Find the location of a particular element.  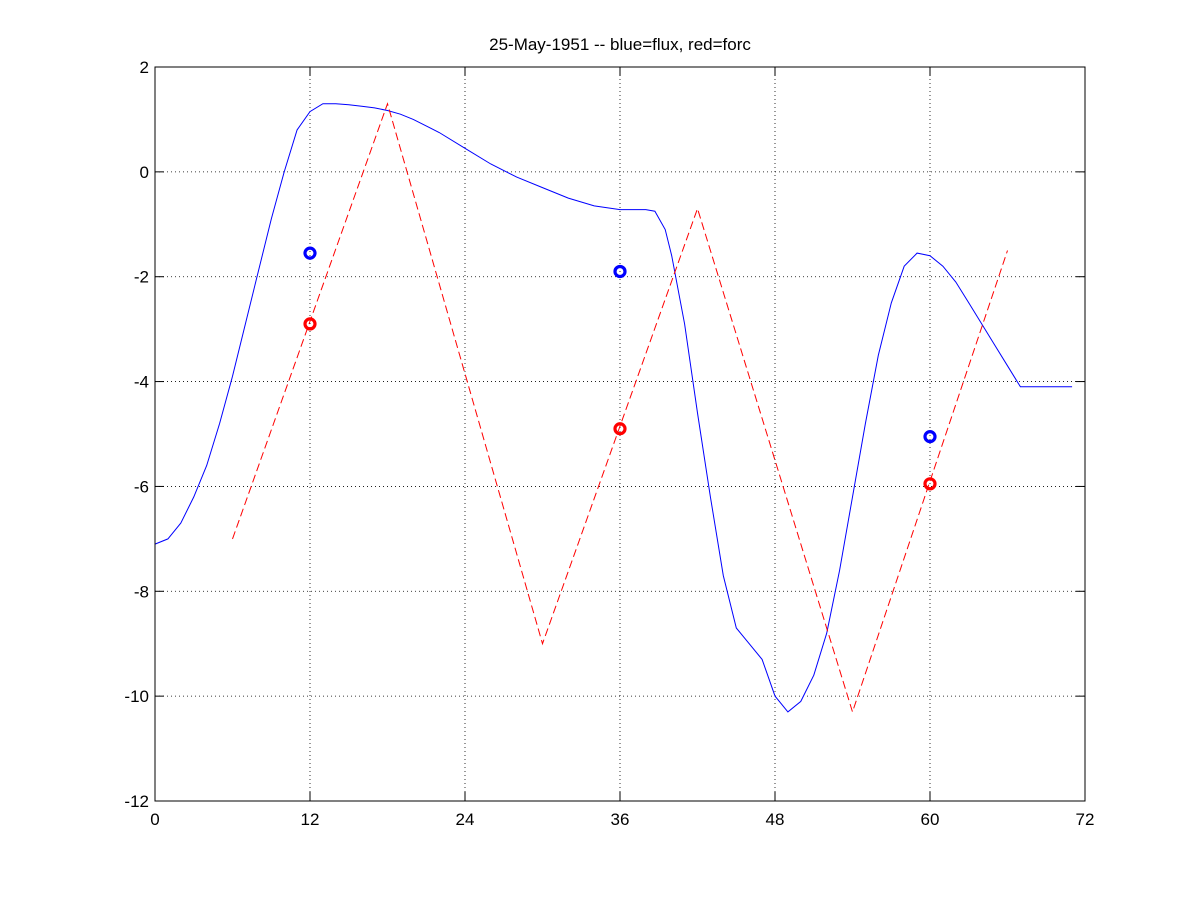

x-tick-label: 12 is located at coordinates (310, 819).